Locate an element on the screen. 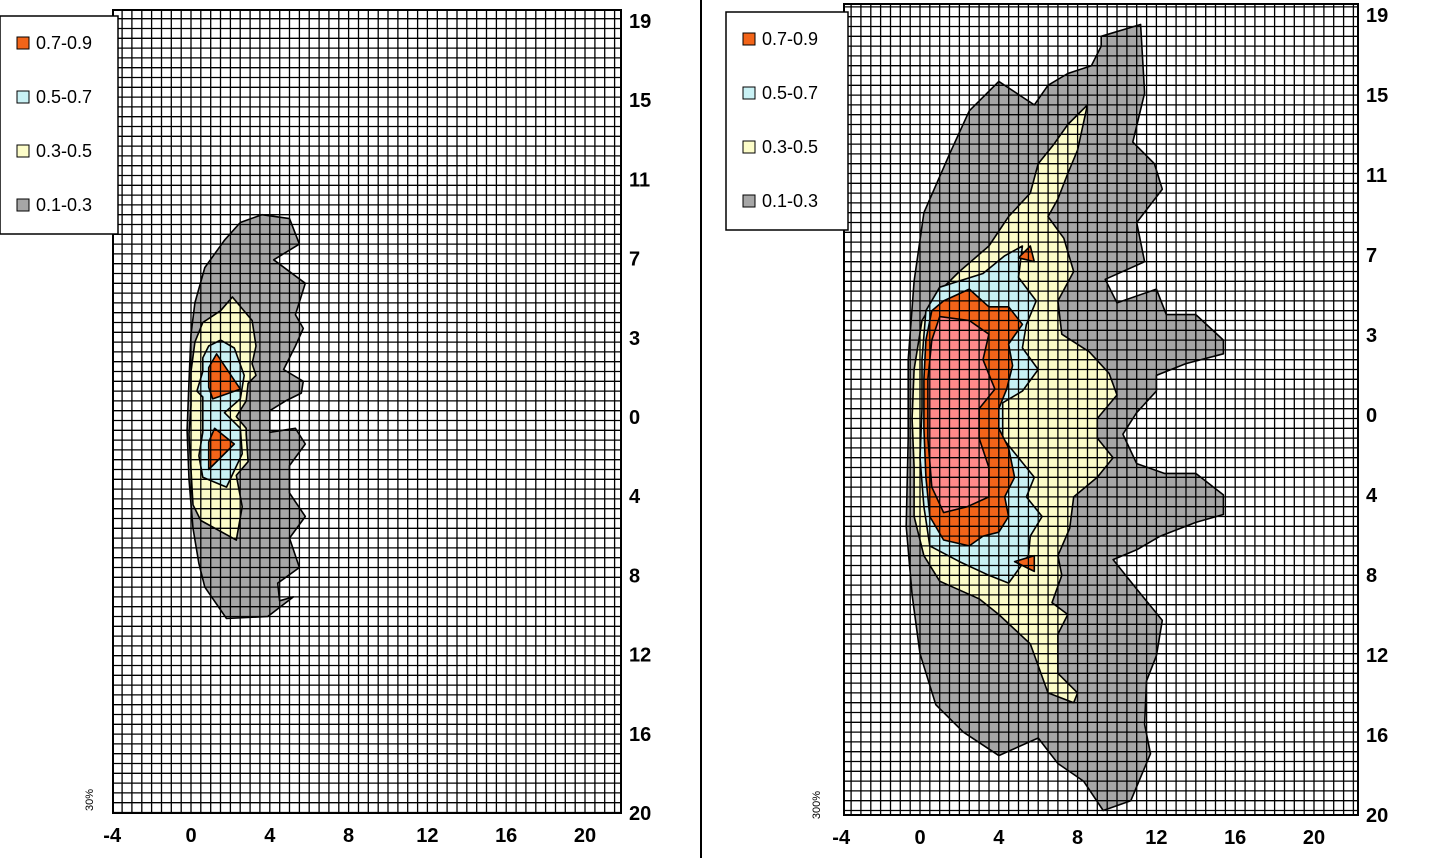 The height and width of the screenshot is (858, 1446). corner-label: 30% is located at coordinates (90, 800).